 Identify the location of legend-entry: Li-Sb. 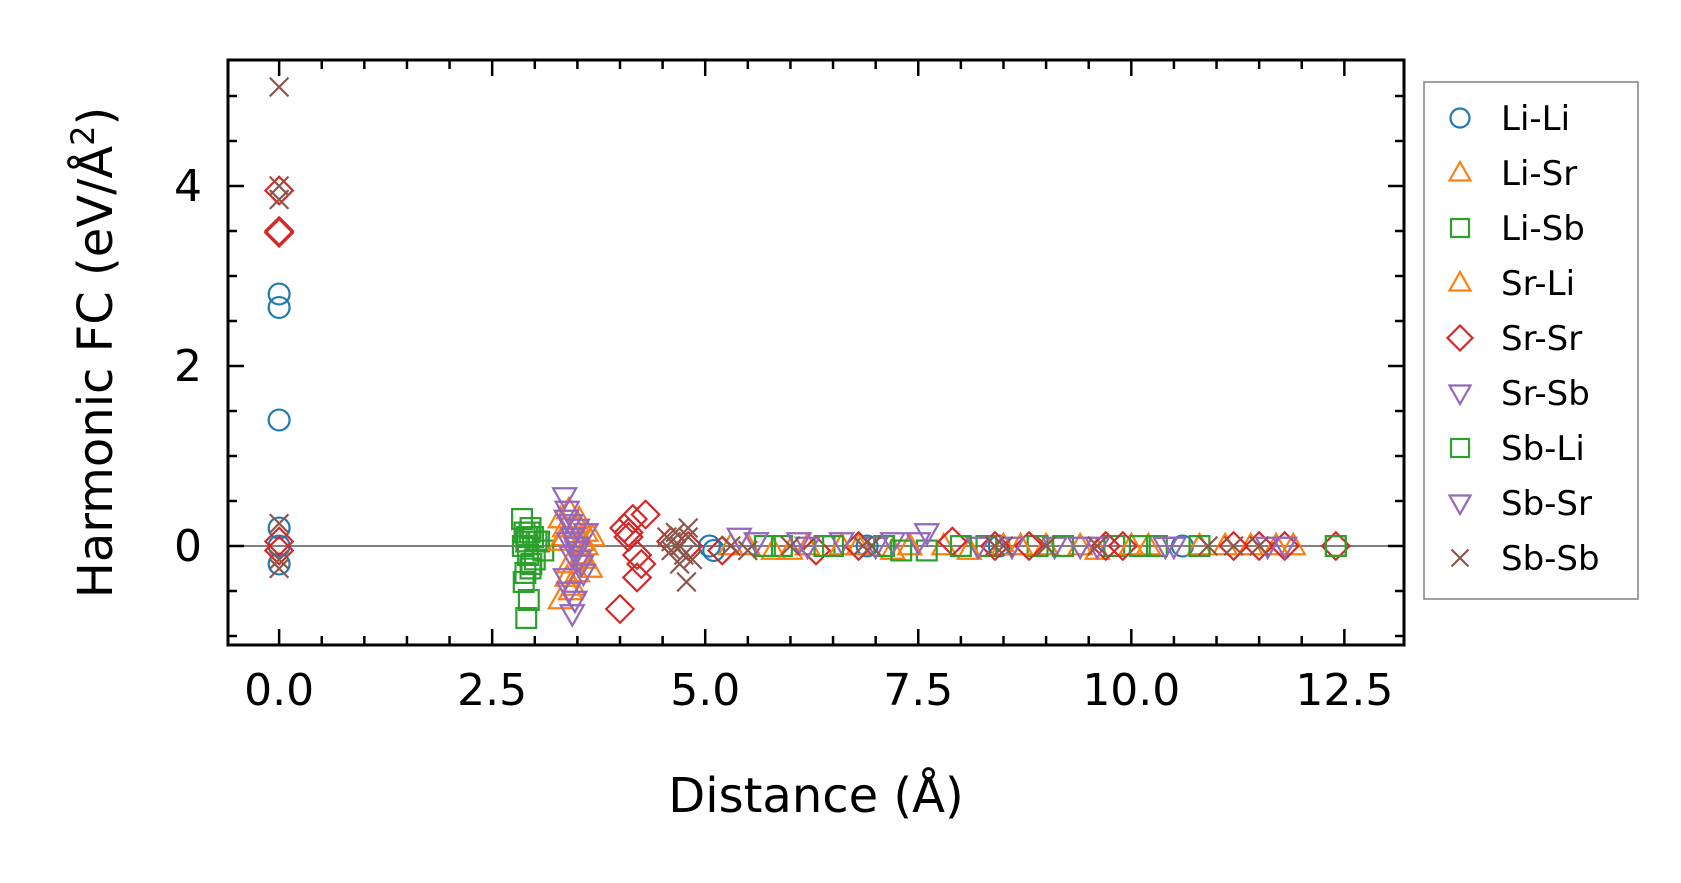
(1517, 229).